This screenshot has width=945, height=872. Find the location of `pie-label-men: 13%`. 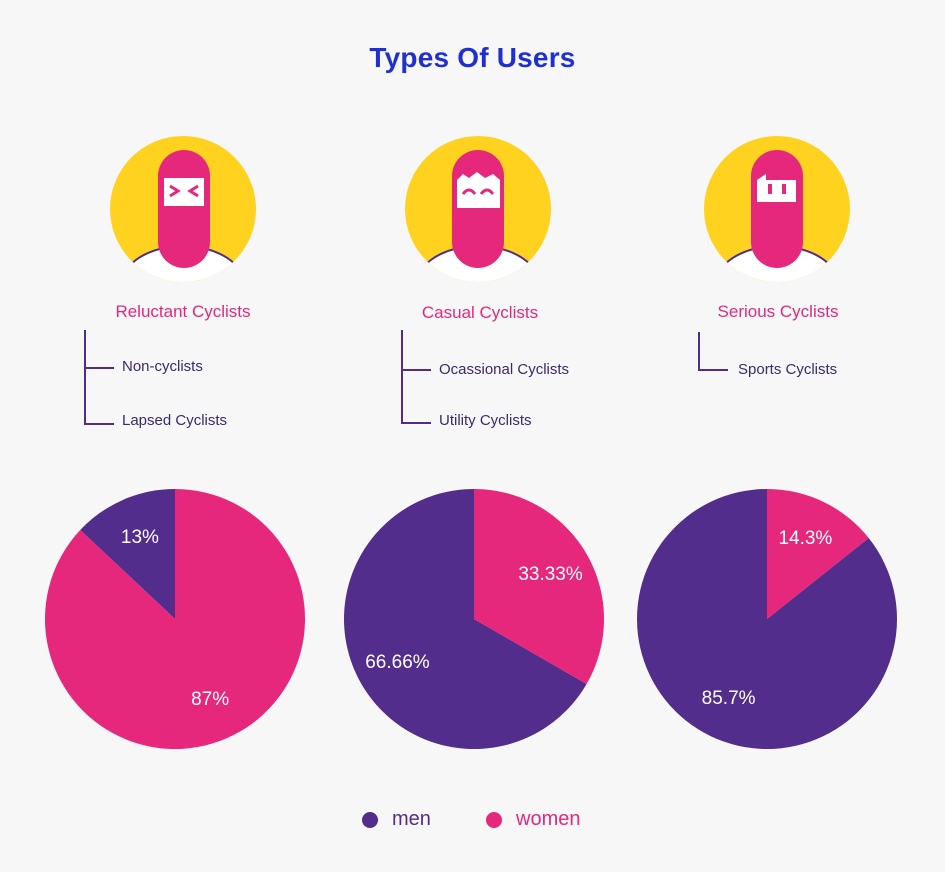

pie-label-men: 13% is located at coordinates (139, 537).